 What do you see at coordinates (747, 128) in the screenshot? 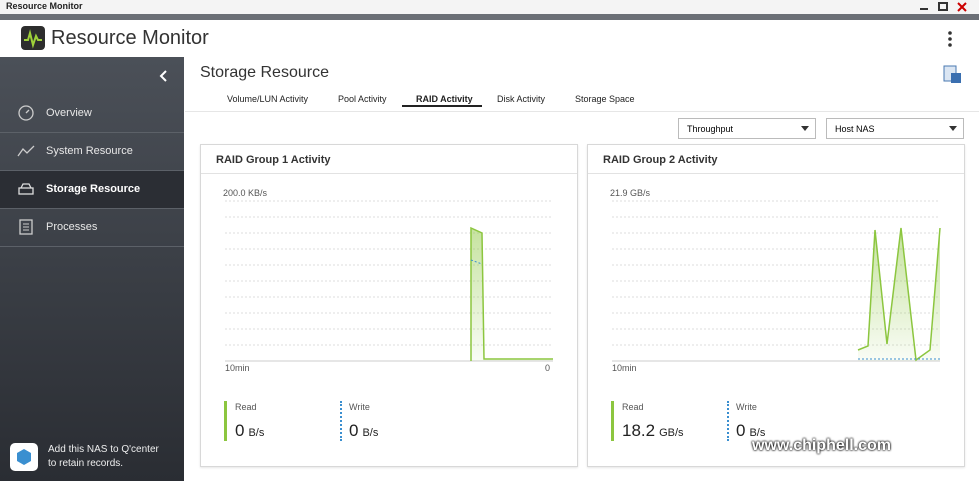
I see `metric-dropdown: Throughput` at bounding box center [747, 128].